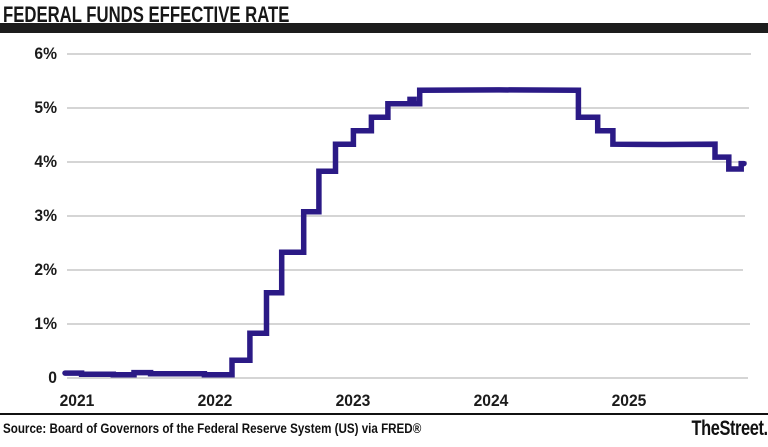  Describe the element at coordinates (45, 323) in the screenshot. I see `y-tick-label: 1%` at that location.